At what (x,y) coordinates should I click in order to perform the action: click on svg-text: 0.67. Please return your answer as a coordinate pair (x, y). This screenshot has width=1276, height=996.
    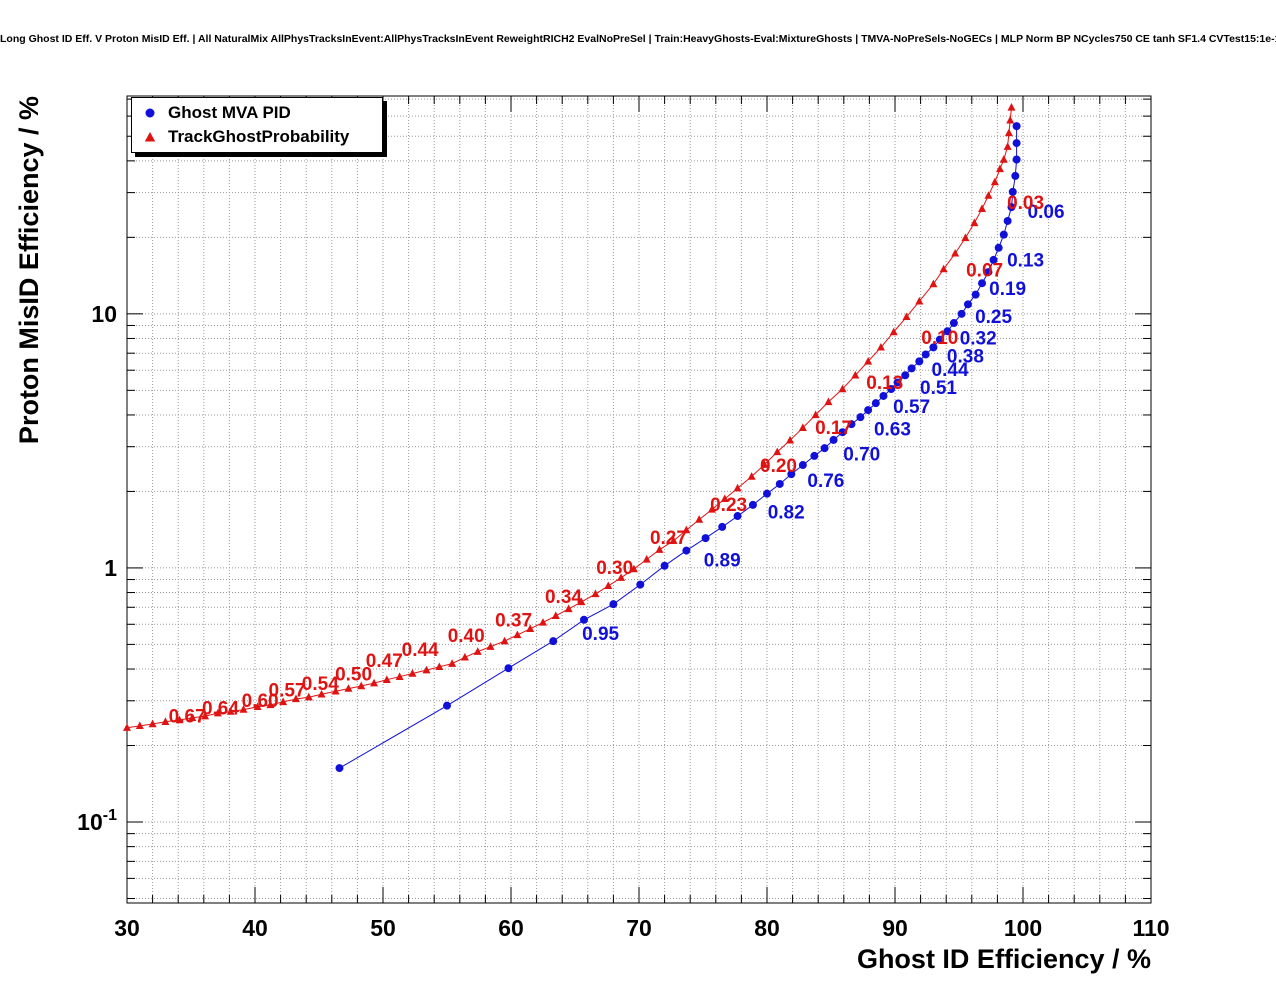
    Looking at the image, I should click on (187, 717).